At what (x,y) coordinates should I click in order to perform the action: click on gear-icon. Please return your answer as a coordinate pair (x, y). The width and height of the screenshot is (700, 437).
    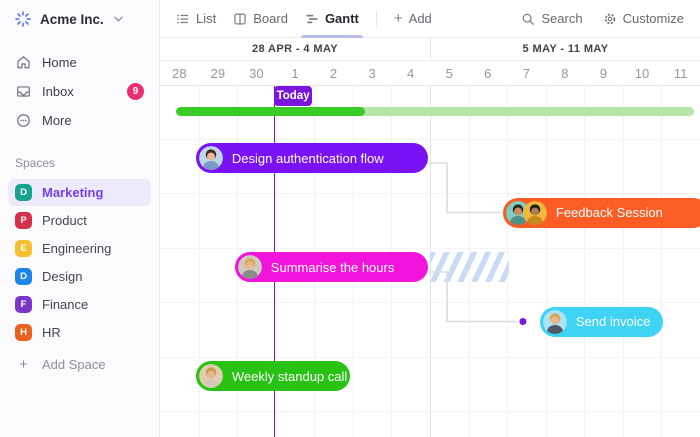
    Looking at the image, I should click on (609, 18).